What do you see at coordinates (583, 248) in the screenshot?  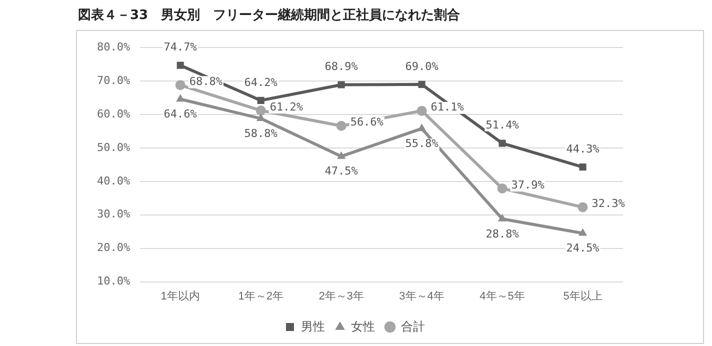 I see `data-label: 24.5%` at bounding box center [583, 248].